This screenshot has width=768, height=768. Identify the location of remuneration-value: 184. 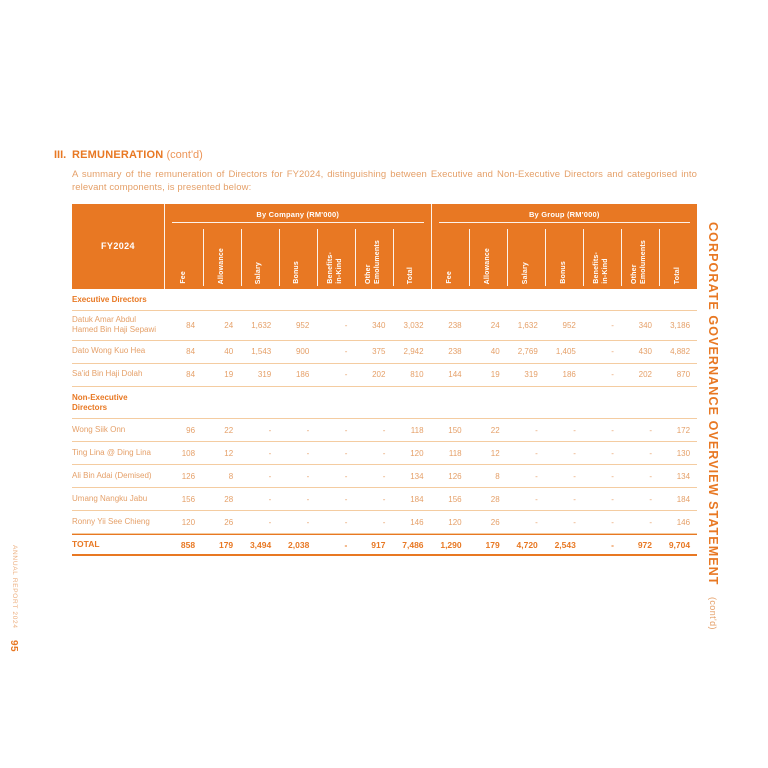
(417, 499).